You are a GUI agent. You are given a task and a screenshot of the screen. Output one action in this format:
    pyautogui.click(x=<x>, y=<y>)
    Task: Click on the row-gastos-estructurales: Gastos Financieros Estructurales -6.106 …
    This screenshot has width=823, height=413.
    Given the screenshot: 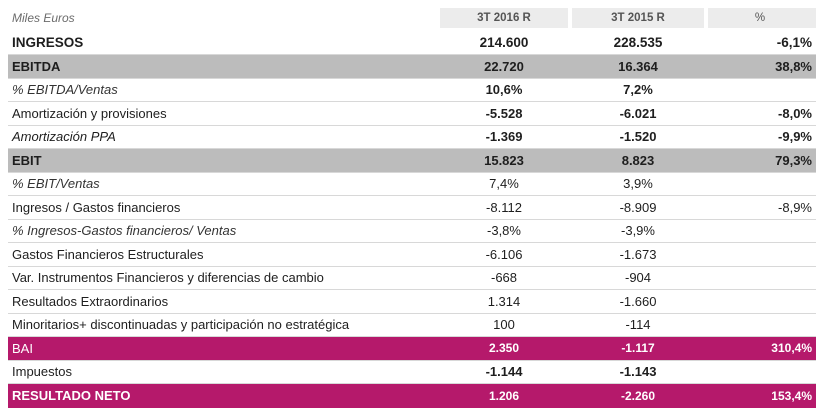 What is the action you would take?
    pyautogui.click(x=412, y=255)
    